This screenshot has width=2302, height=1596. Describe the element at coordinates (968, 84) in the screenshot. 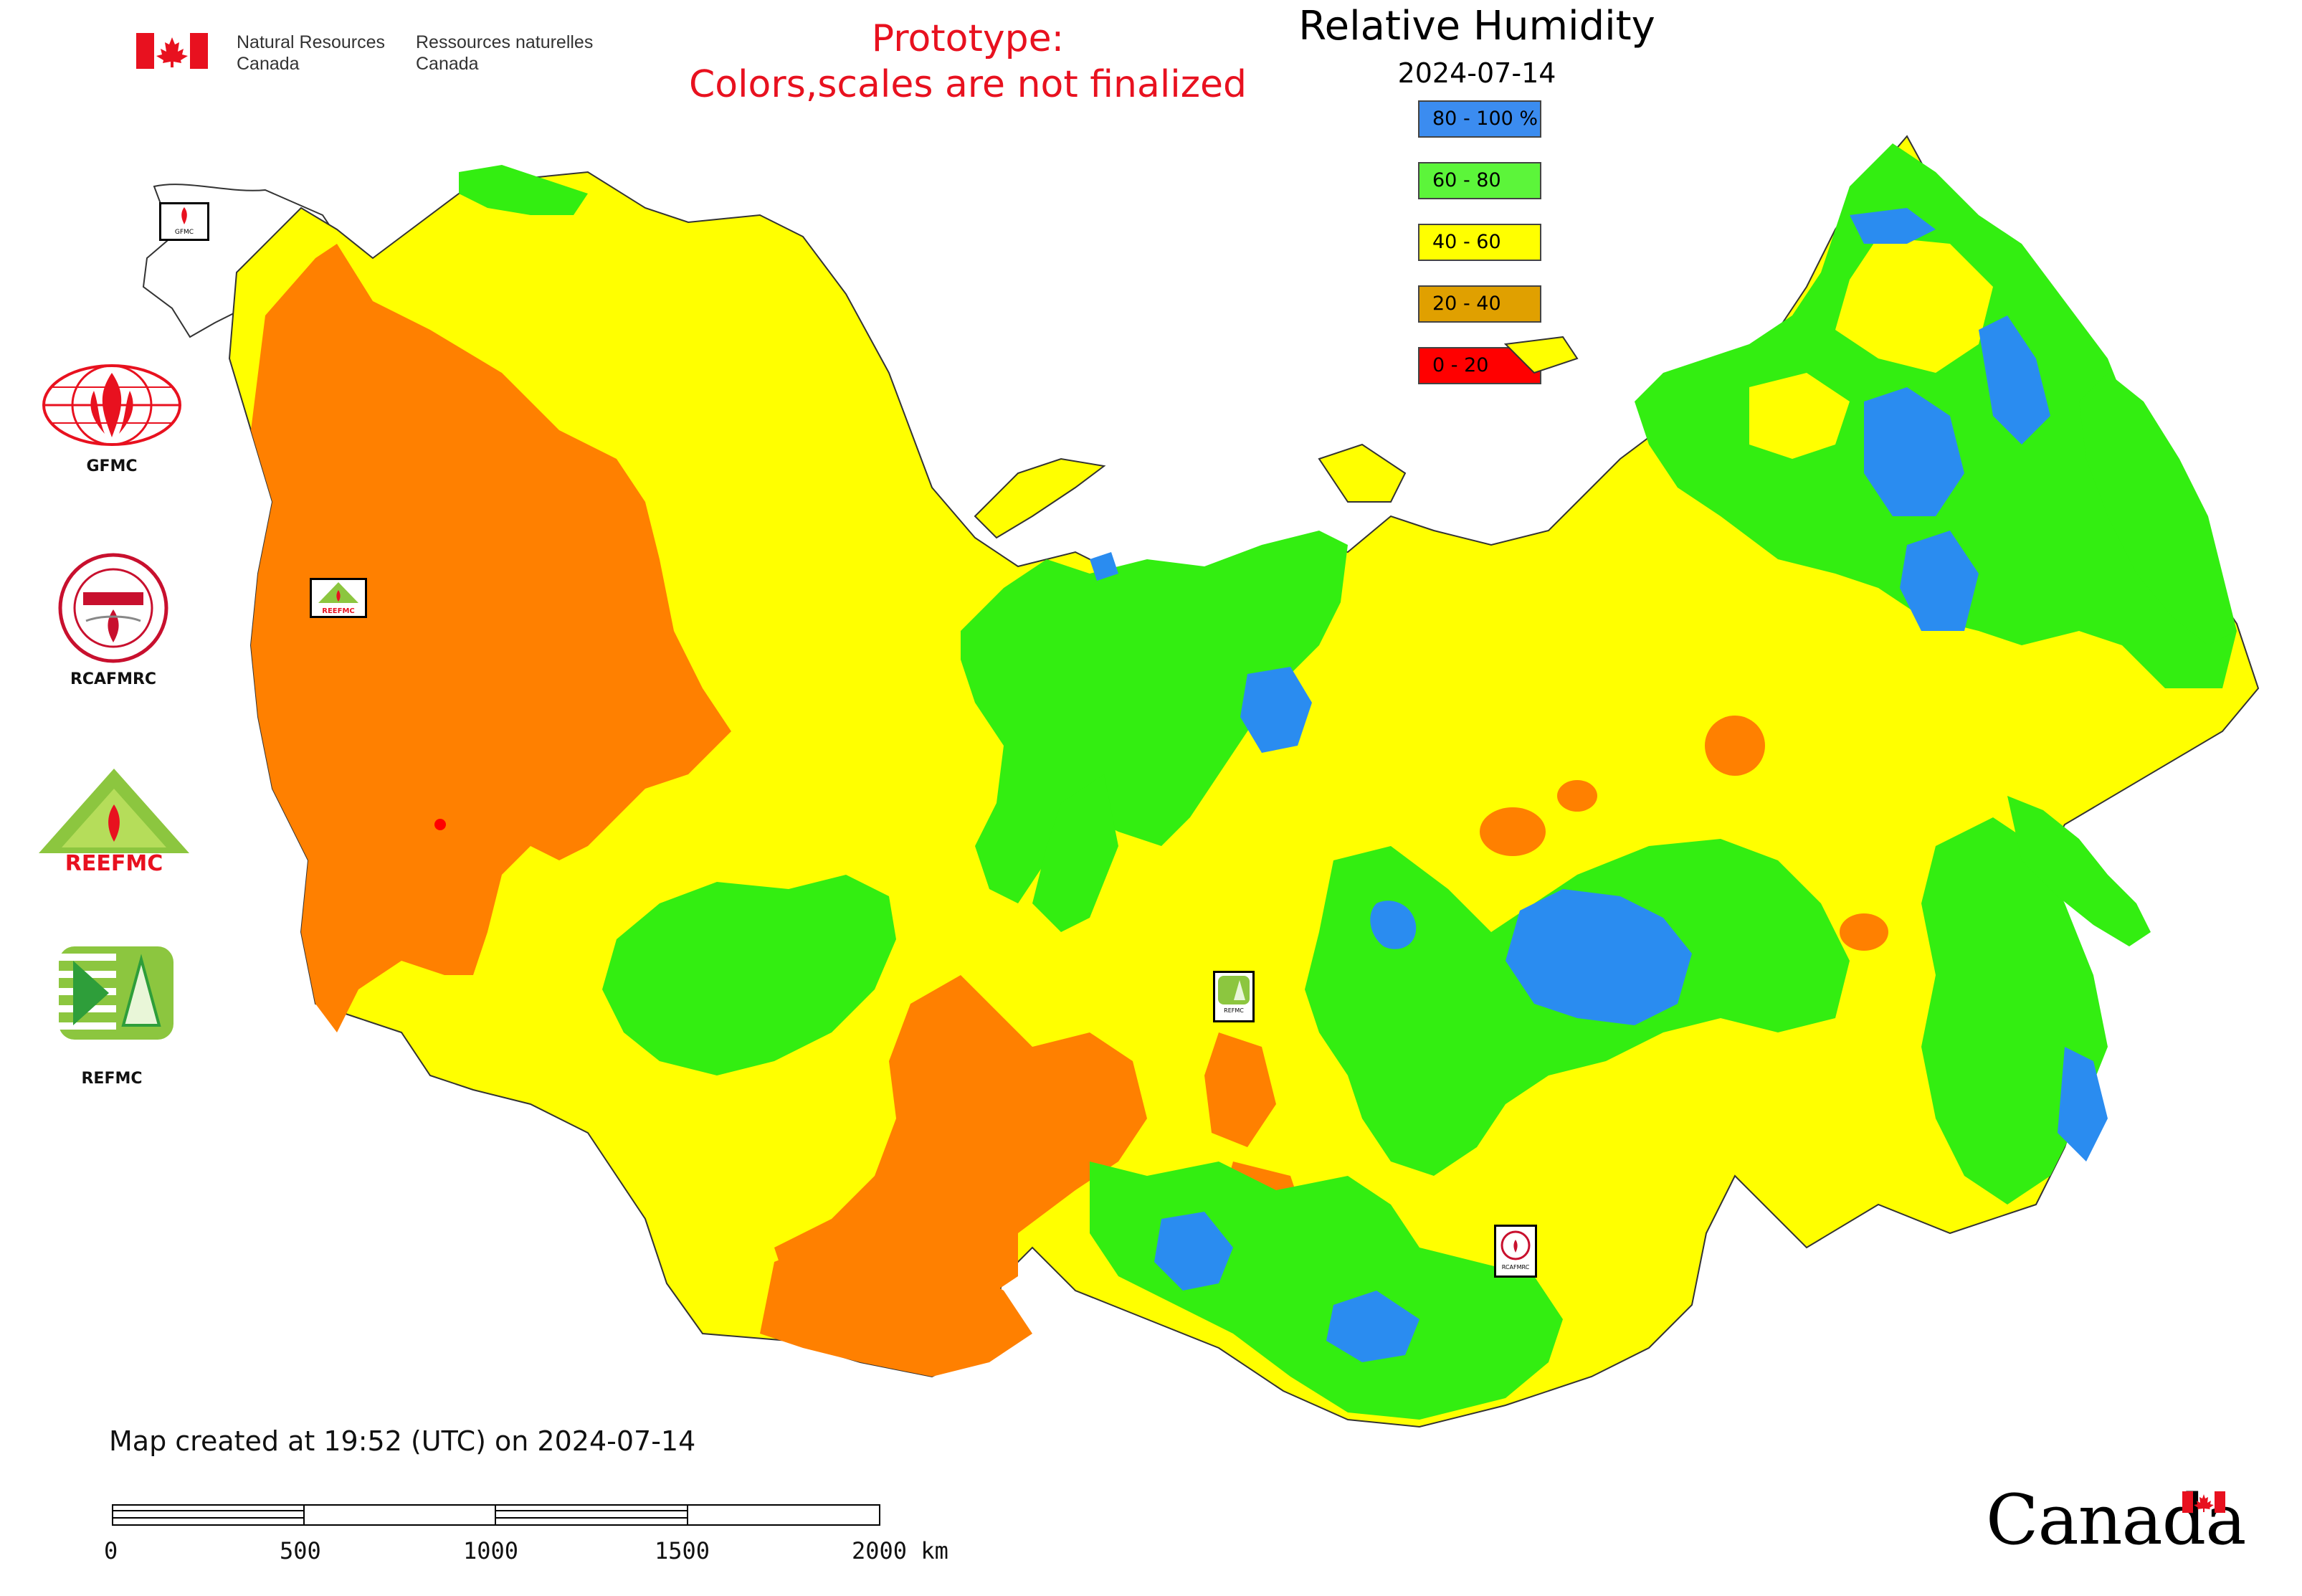

I see `prototype-line2: Colors,scales are not finalized` at that location.